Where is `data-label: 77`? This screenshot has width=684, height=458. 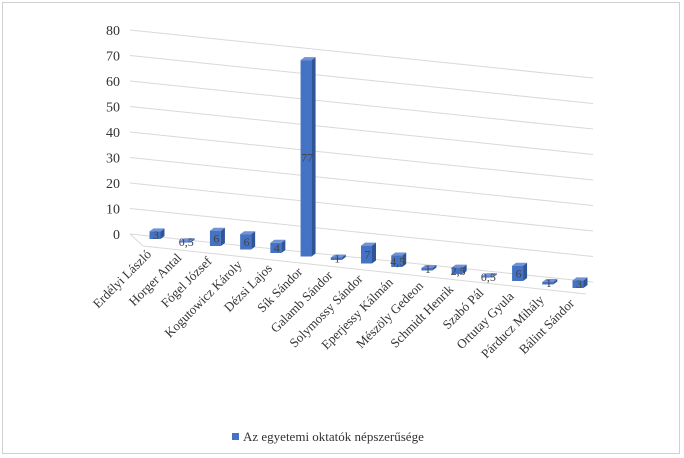
data-label: 77 is located at coordinates (307, 158).